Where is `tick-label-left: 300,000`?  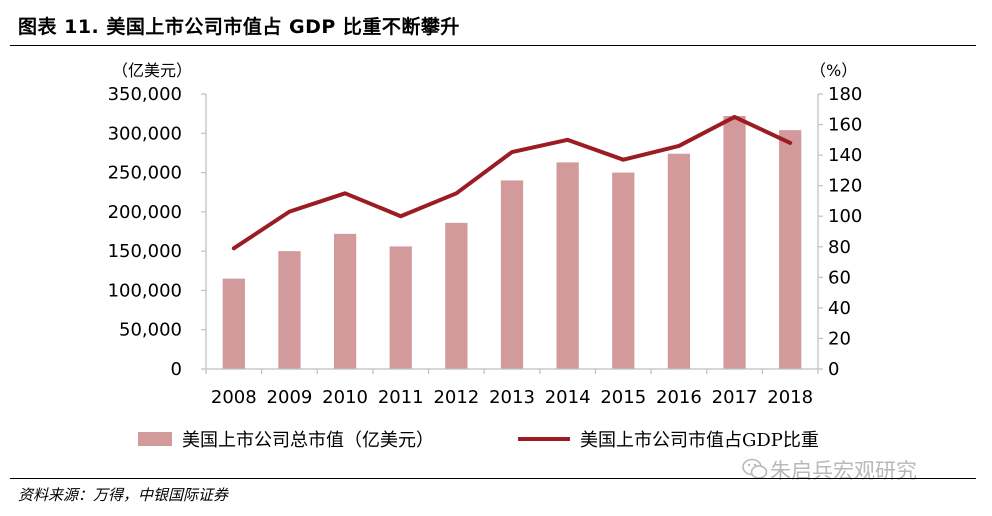
tick-label-left: 300,000 is located at coordinates (145, 133).